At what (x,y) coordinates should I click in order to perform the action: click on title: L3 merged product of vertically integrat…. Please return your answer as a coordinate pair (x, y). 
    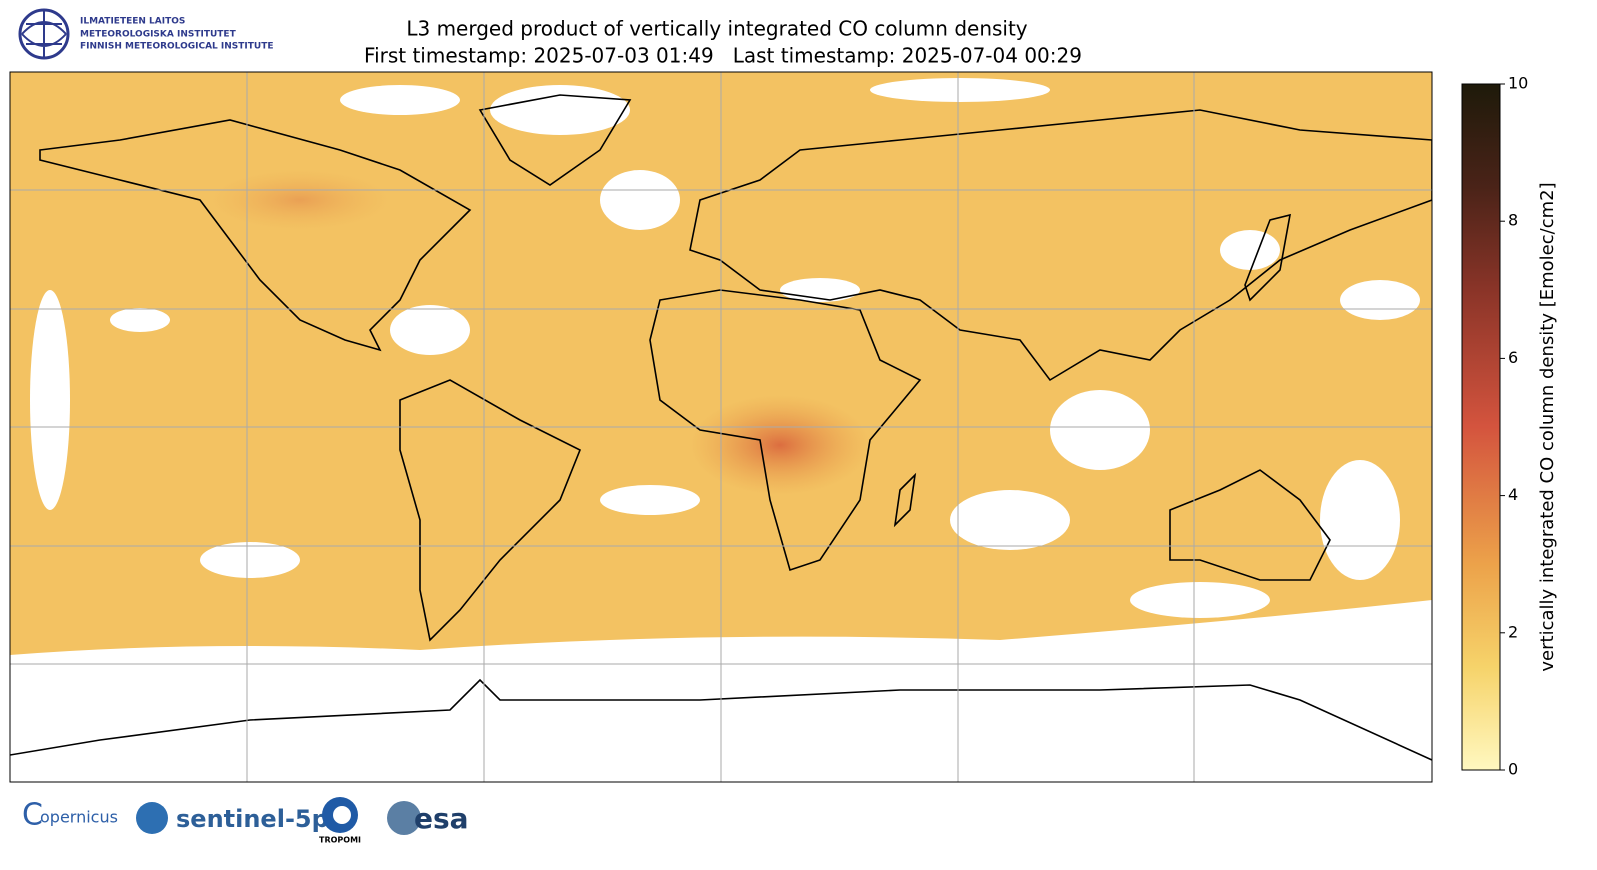
    Looking at the image, I should click on (716, 29).